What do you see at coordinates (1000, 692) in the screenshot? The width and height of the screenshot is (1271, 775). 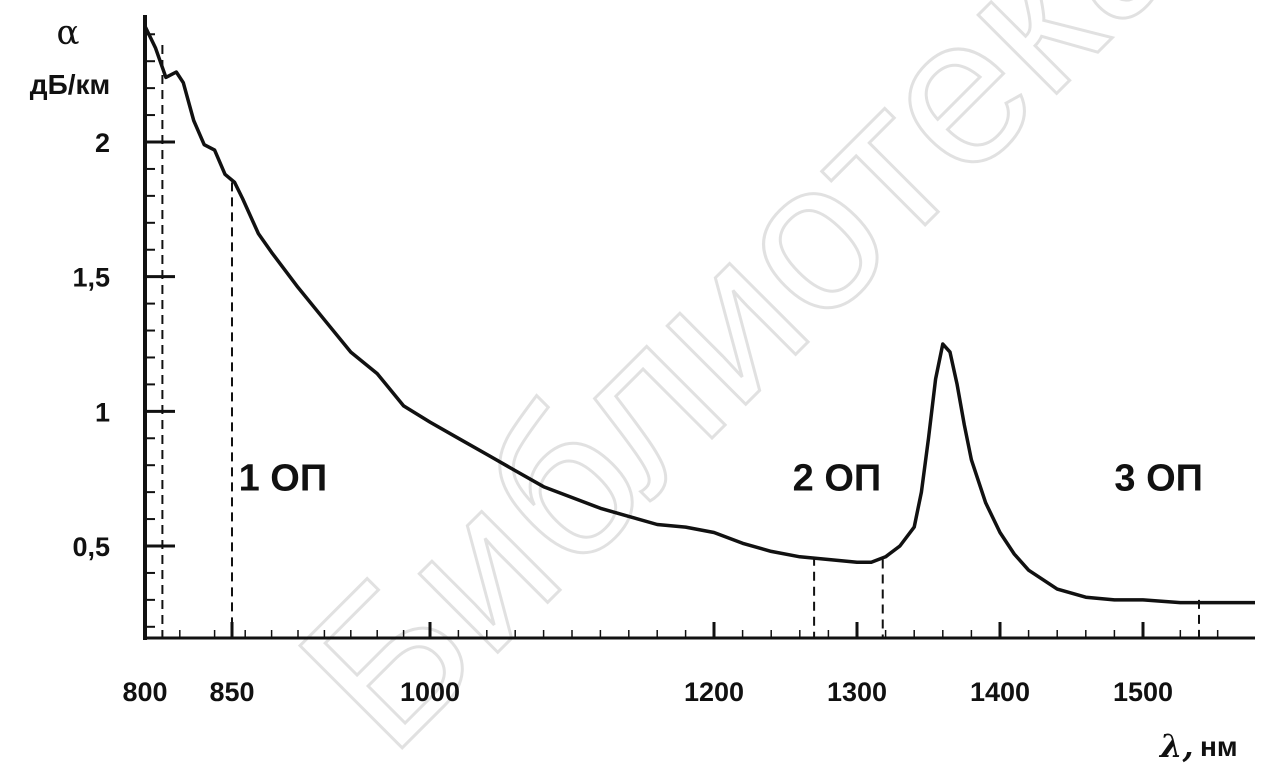 I see `x-tick-label: 1400` at bounding box center [1000, 692].